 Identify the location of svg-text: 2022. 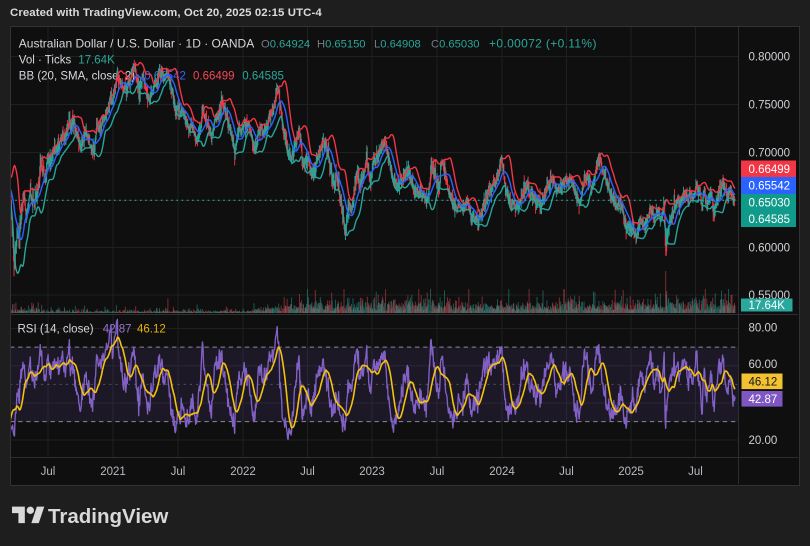
(243, 472).